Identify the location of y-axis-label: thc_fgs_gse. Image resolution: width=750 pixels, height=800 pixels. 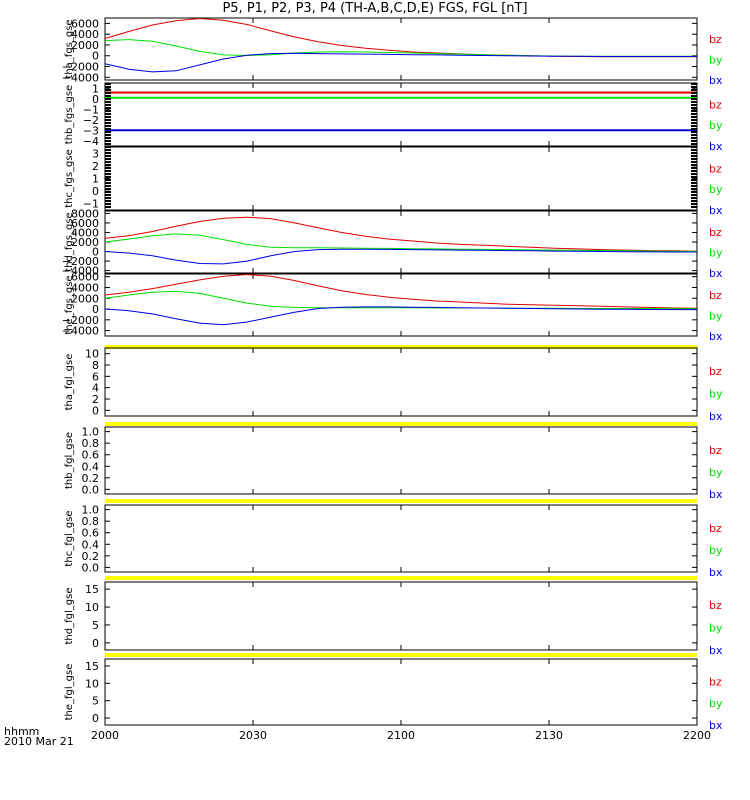
(69, 178).